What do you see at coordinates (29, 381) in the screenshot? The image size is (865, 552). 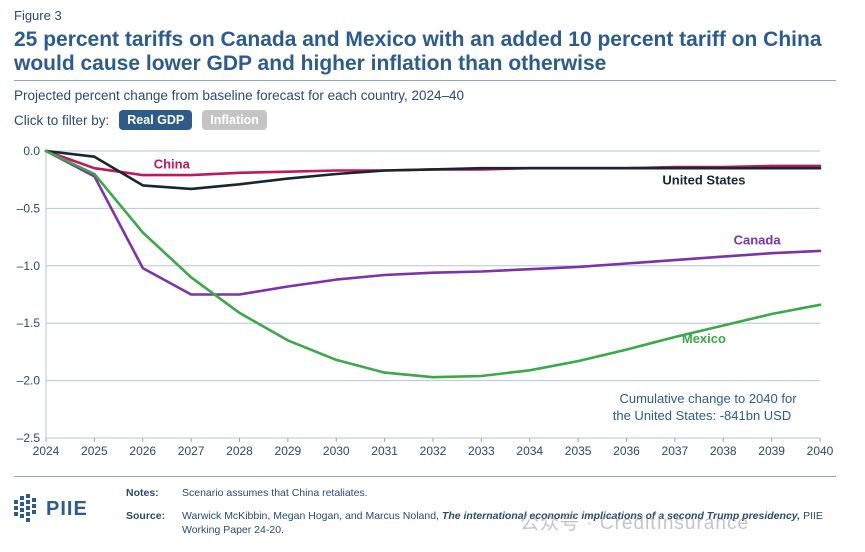 I see `y-tick-label: –2.0` at bounding box center [29, 381].